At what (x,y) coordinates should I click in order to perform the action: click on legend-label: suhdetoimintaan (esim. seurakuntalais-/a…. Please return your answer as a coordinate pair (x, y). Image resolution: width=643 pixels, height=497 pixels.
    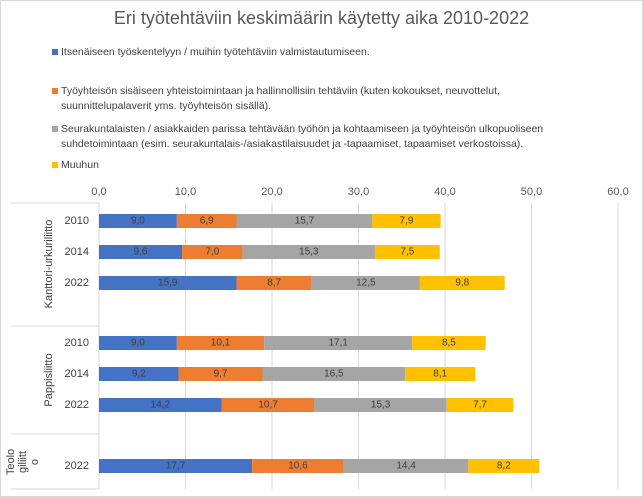
    Looking at the image, I should click on (292, 144).